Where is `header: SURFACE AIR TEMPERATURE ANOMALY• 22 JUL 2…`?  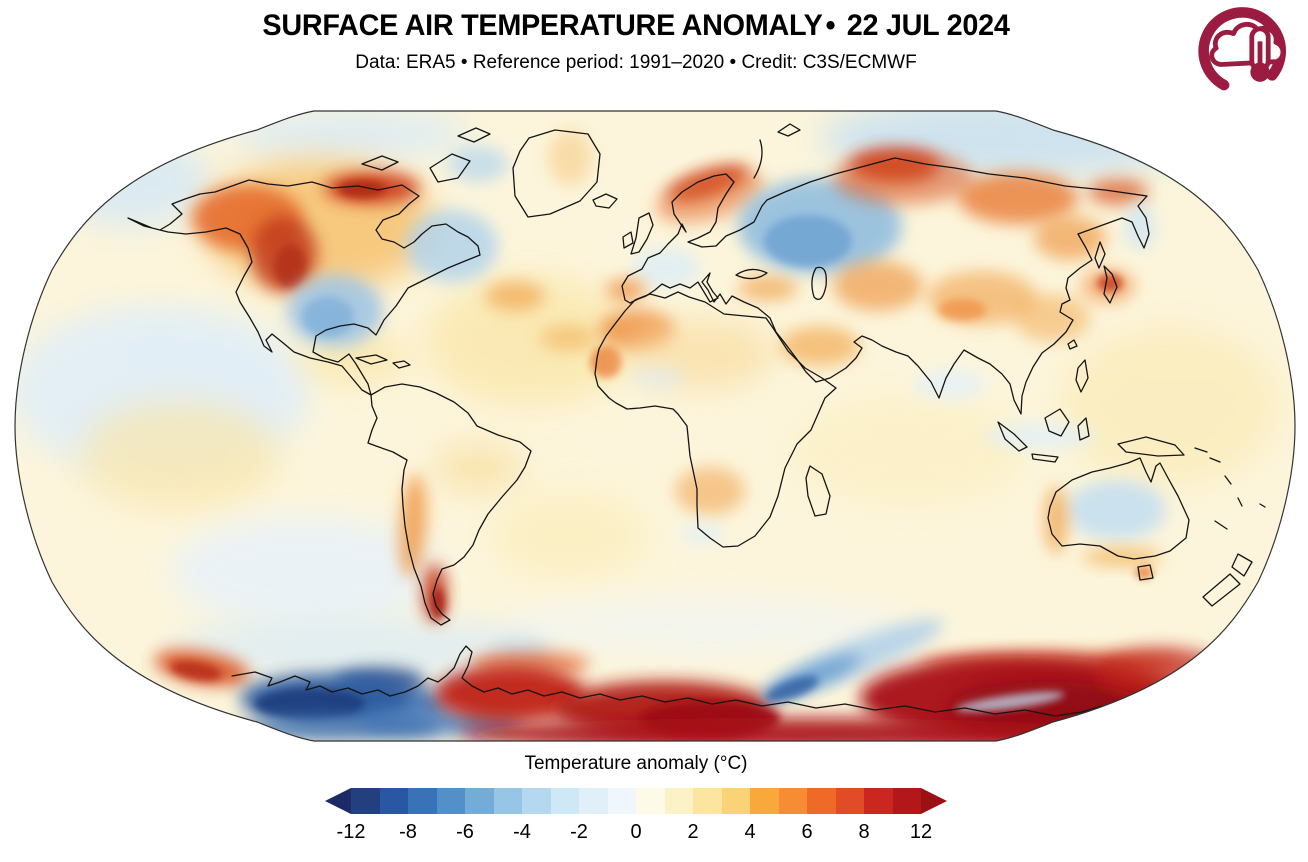 header: SURFACE AIR TEMPERATURE ANOMALY• 22 JUL 2… is located at coordinates (636, 37).